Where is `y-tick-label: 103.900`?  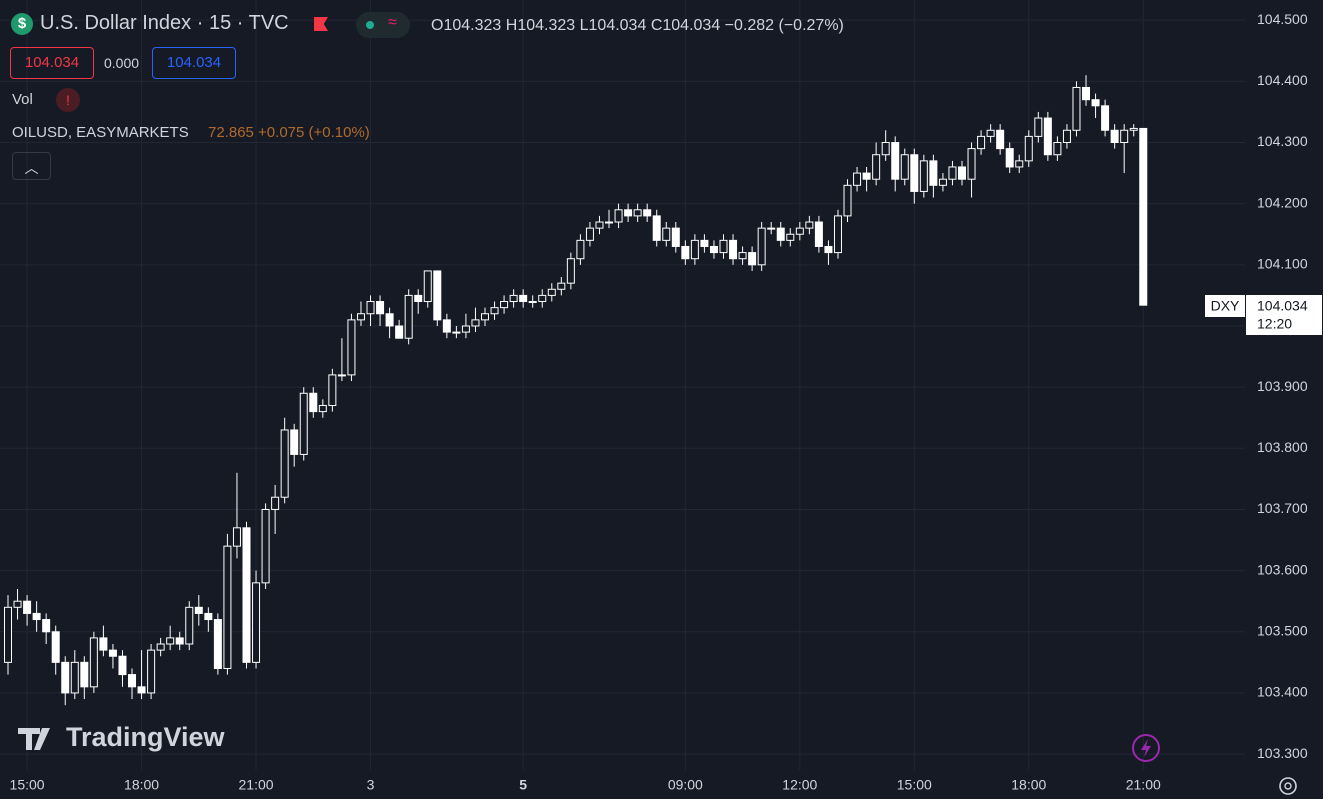
y-tick-label: 103.900 is located at coordinates (1282, 386).